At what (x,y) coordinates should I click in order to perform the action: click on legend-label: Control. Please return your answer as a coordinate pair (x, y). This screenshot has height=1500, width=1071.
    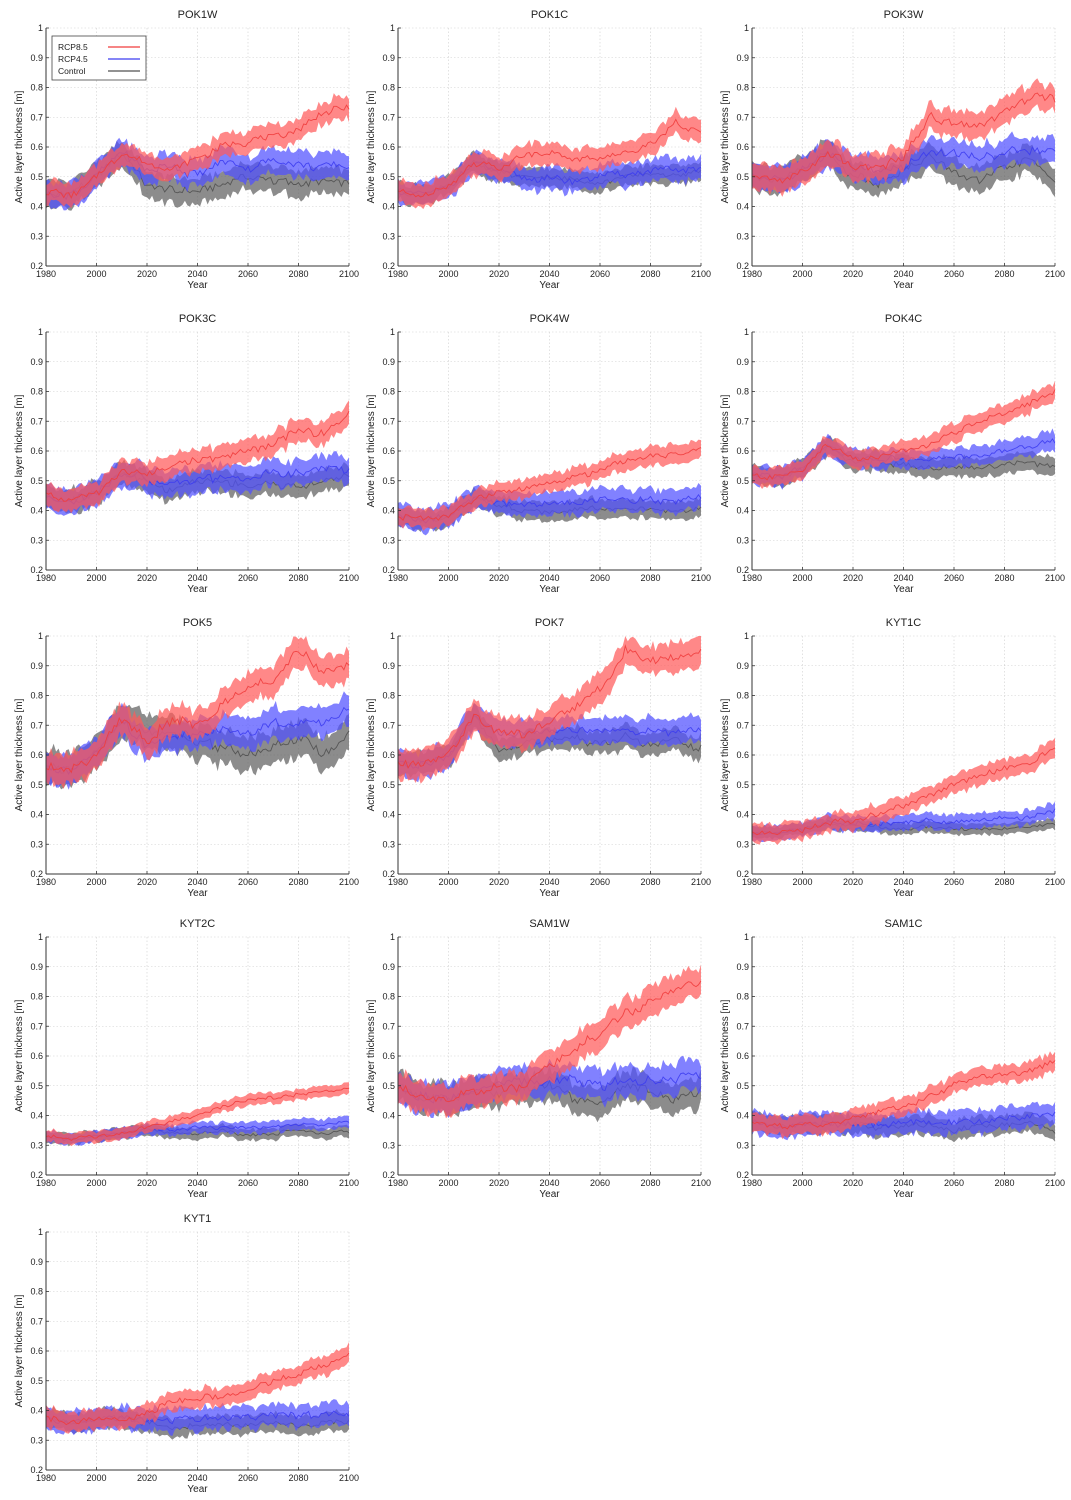
    Looking at the image, I should click on (72, 71).